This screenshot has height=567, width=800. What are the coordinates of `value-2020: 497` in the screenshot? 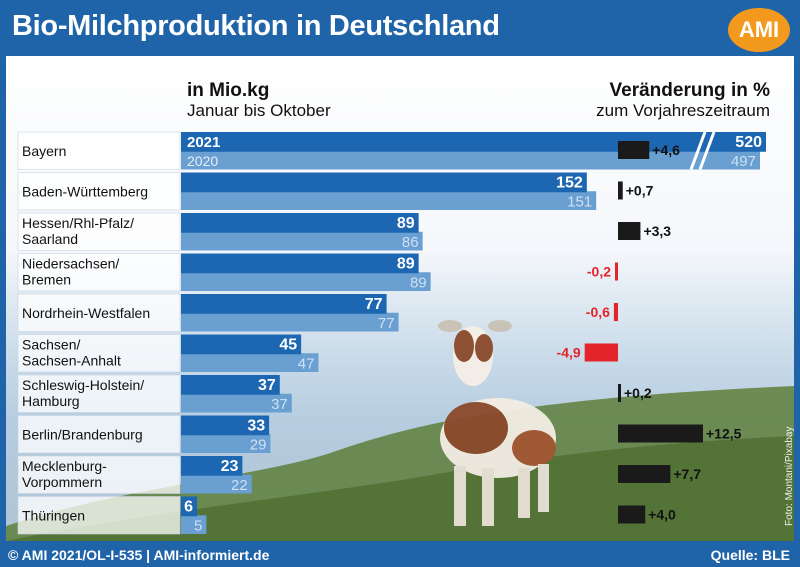 It's located at (743, 161).